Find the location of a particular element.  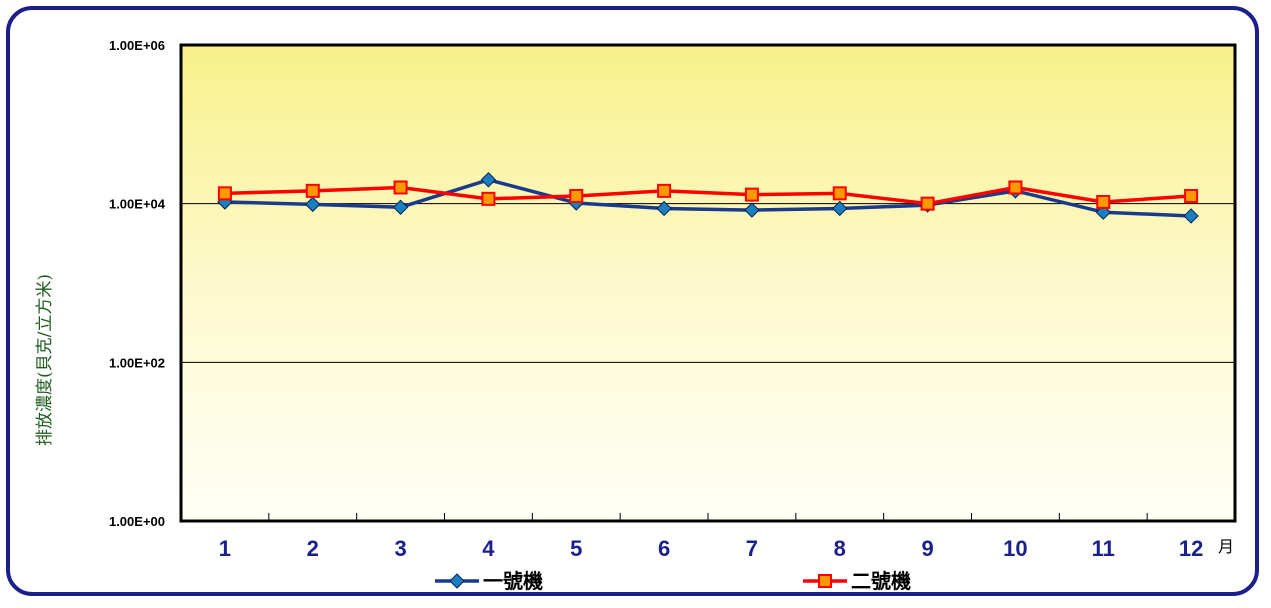

x-tick-label: 7 is located at coordinates (752, 548).